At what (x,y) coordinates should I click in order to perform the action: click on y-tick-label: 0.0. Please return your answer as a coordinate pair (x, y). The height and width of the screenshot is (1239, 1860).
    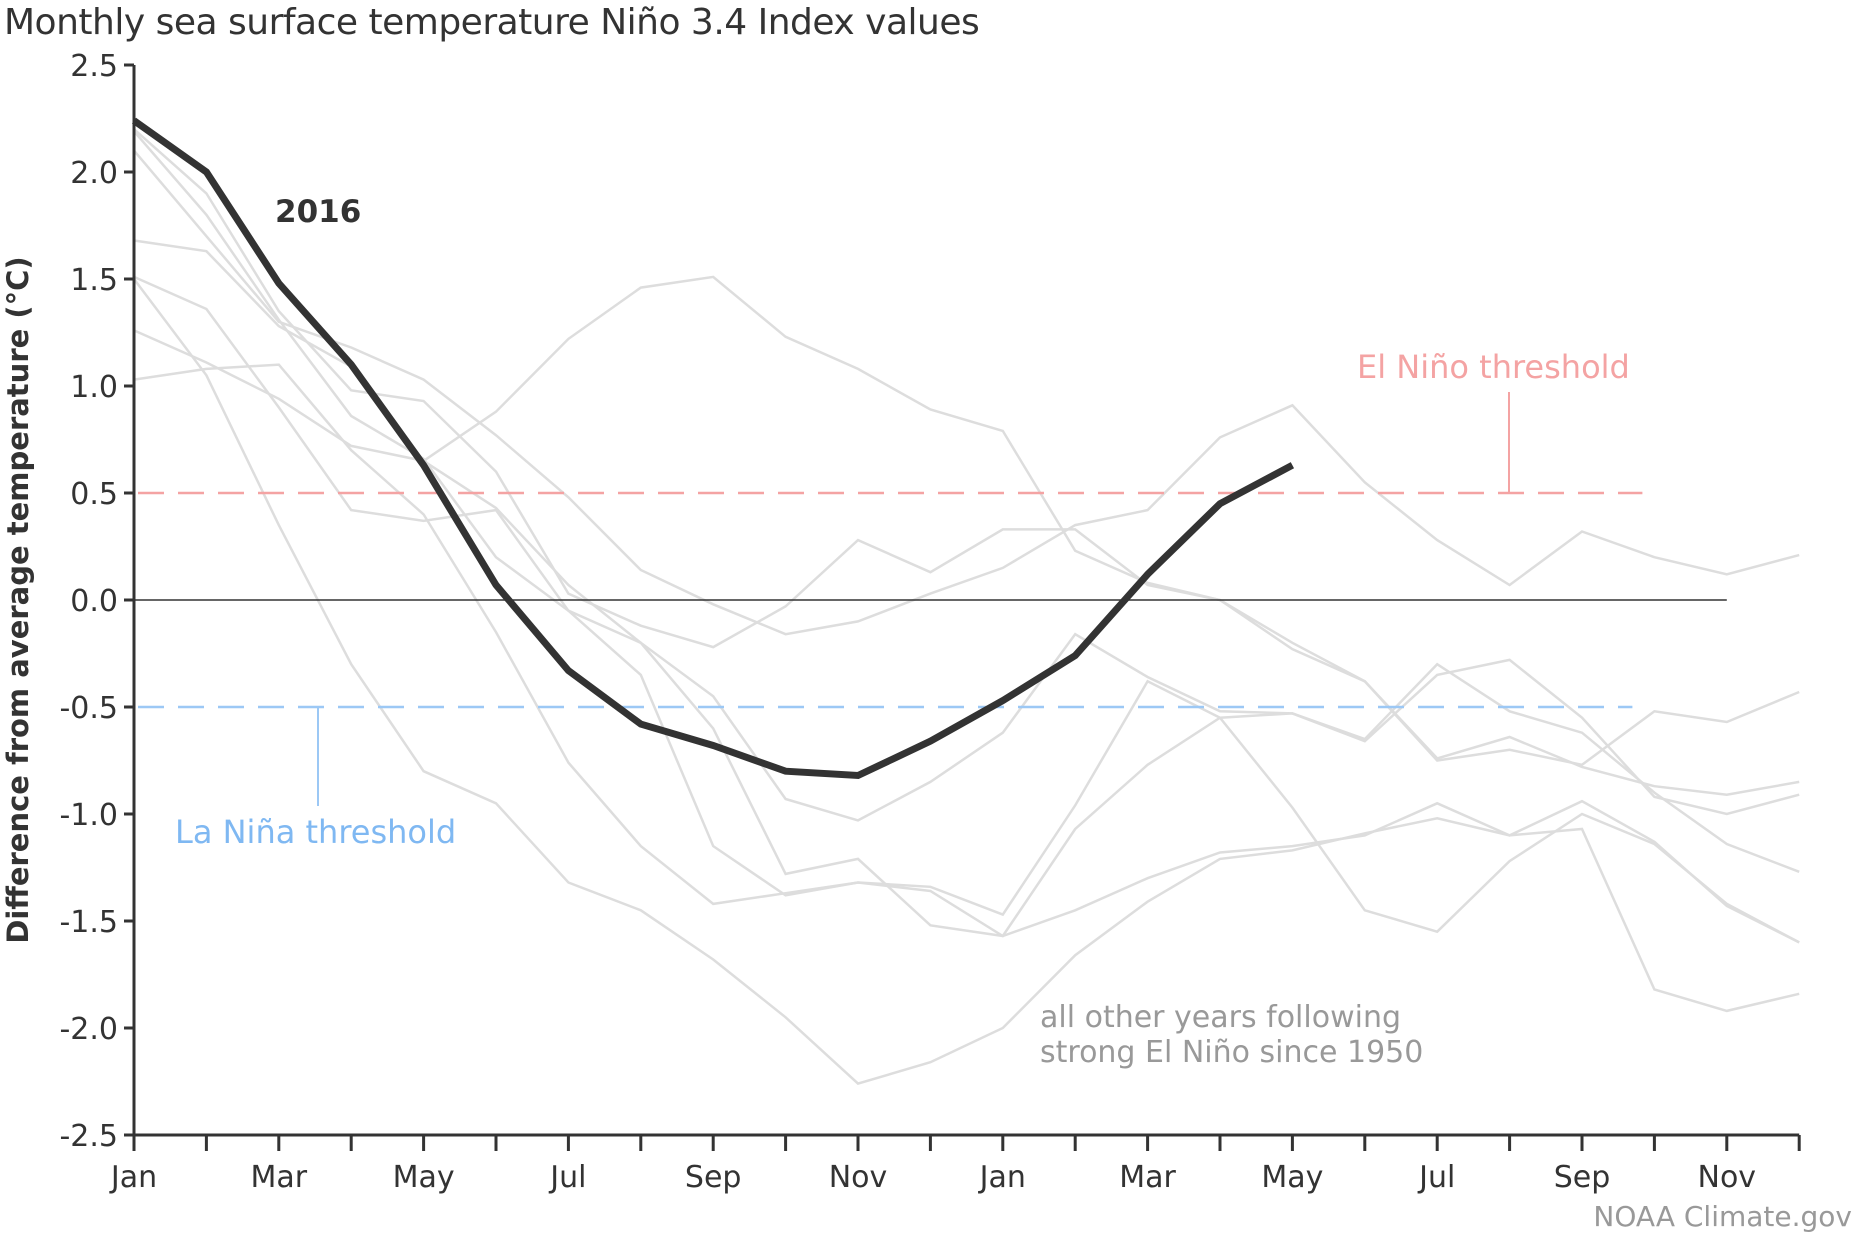
    Looking at the image, I should click on (94, 601).